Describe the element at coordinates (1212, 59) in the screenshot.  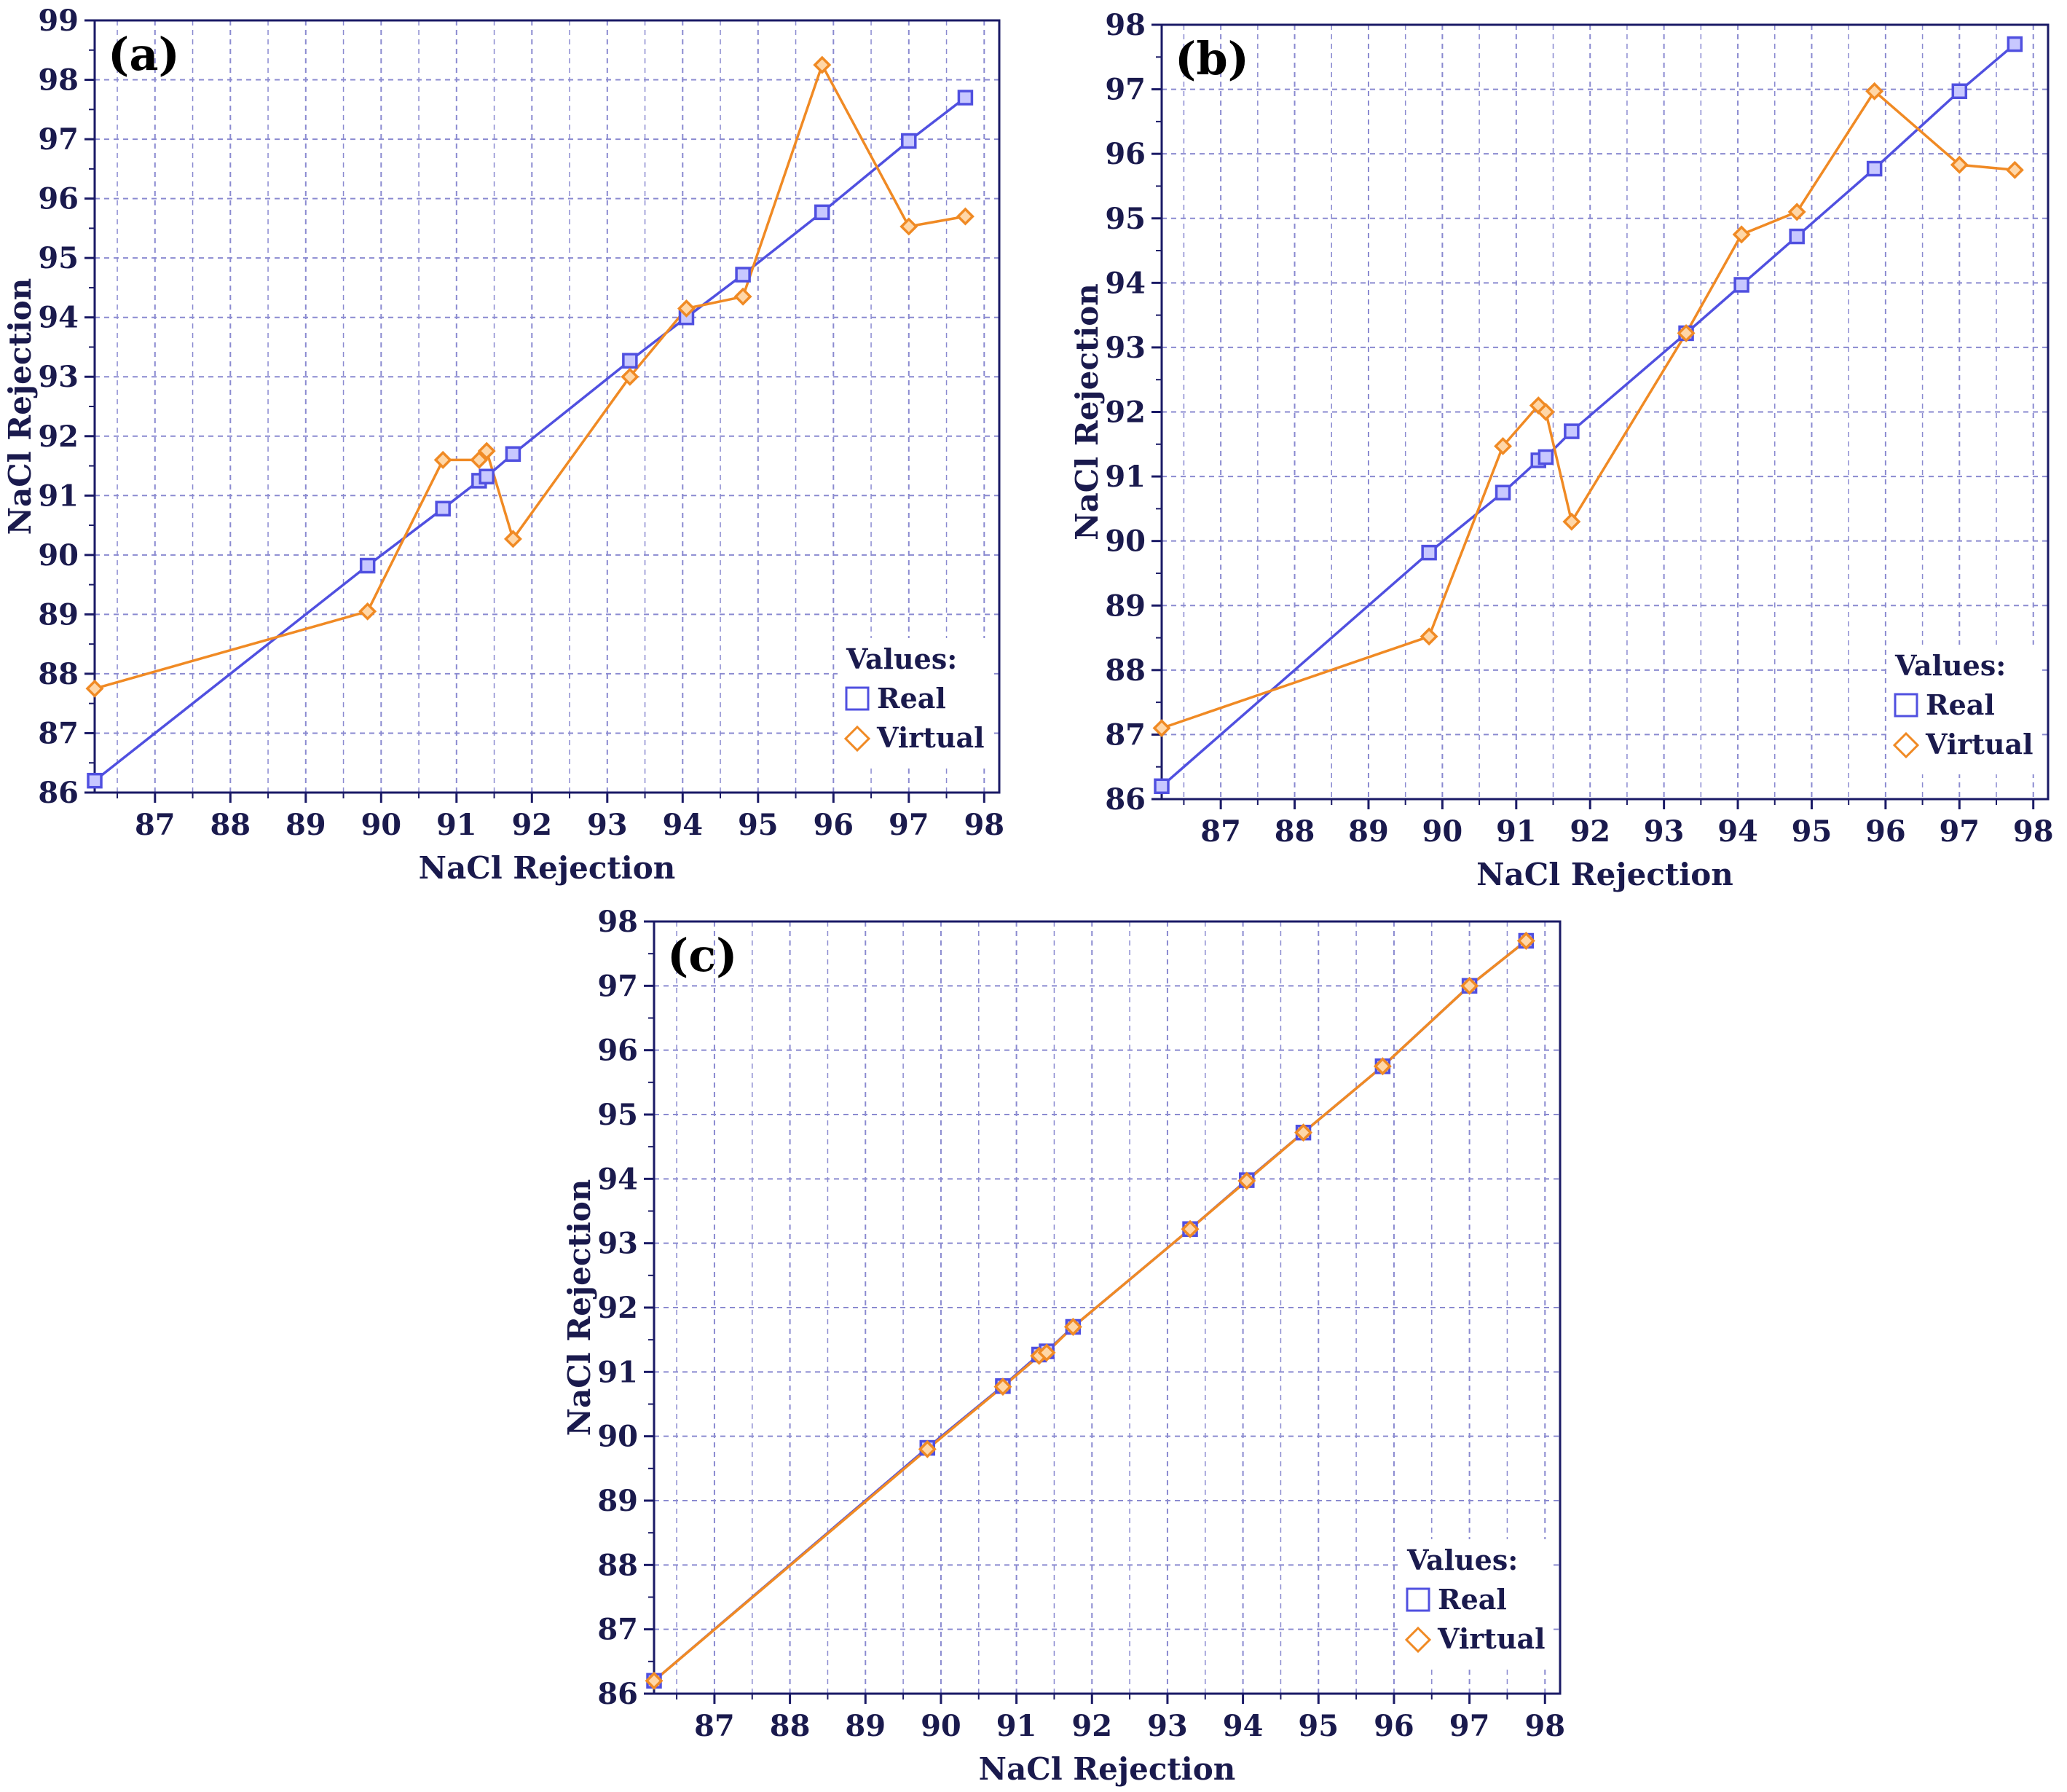
I see `panel-label: (b)` at that location.